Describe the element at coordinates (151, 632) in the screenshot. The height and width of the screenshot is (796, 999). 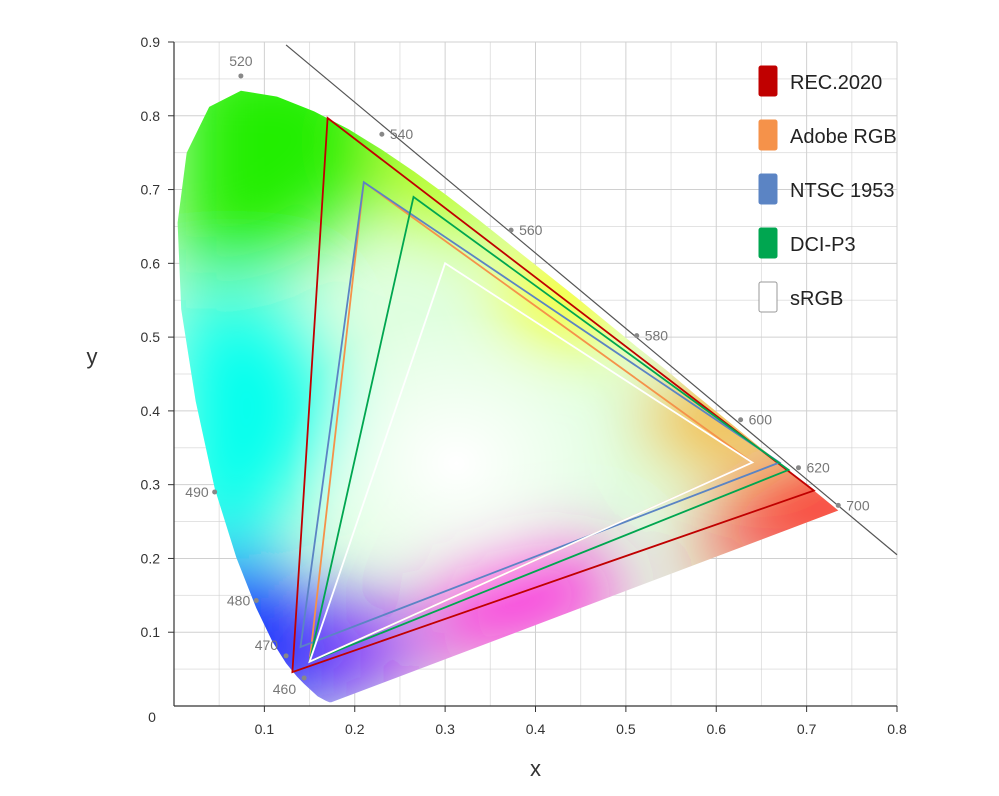
I see `y-tick-label: 0.1` at that location.